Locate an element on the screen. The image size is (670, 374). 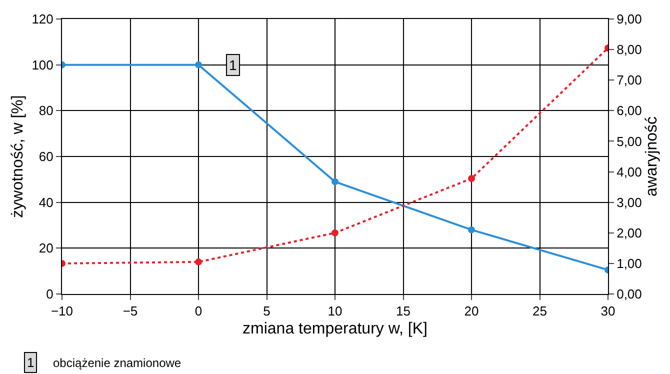
x-tick-label: 5 is located at coordinates (266, 311).